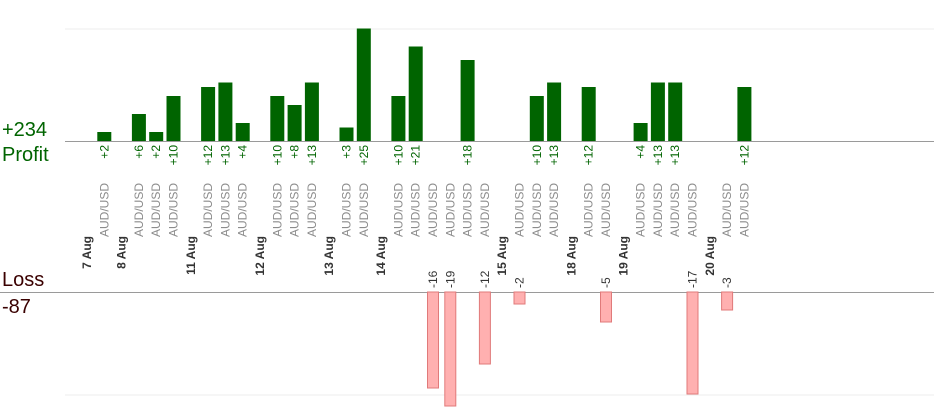 Image resolution: width=934 pixels, height=420 pixels. Describe the element at coordinates (623, 256) in the screenshot. I see `day-label: 19 Aug` at that location.